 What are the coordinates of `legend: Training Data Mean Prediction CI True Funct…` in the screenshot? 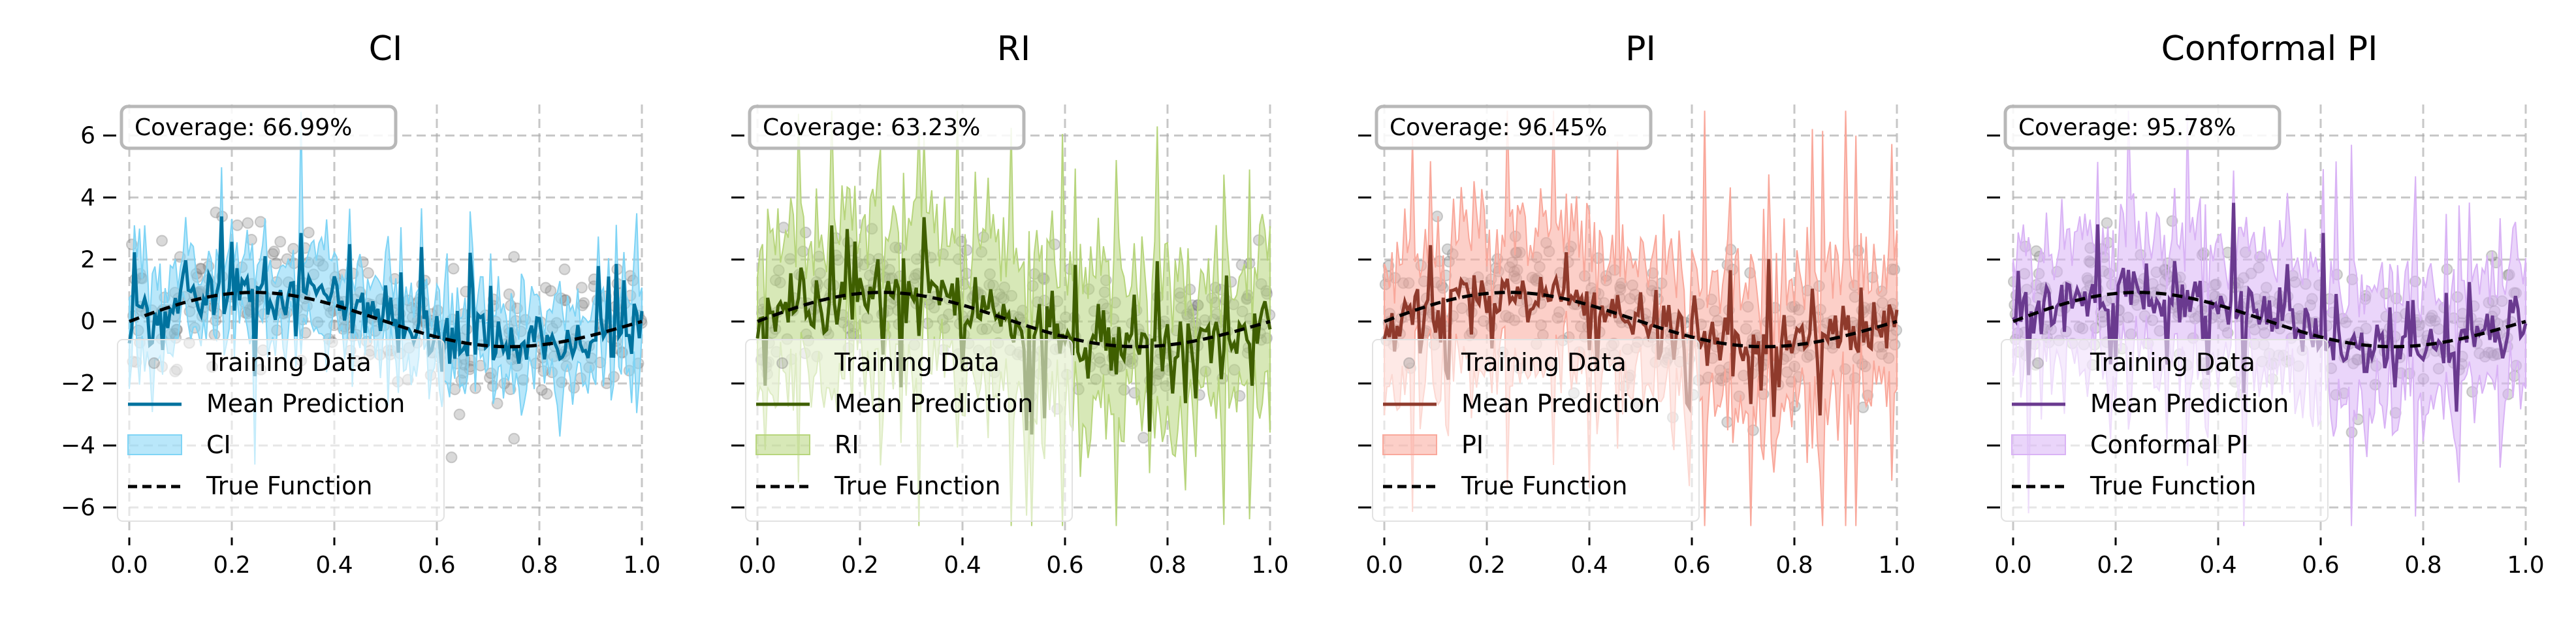 It's located at (281, 431).